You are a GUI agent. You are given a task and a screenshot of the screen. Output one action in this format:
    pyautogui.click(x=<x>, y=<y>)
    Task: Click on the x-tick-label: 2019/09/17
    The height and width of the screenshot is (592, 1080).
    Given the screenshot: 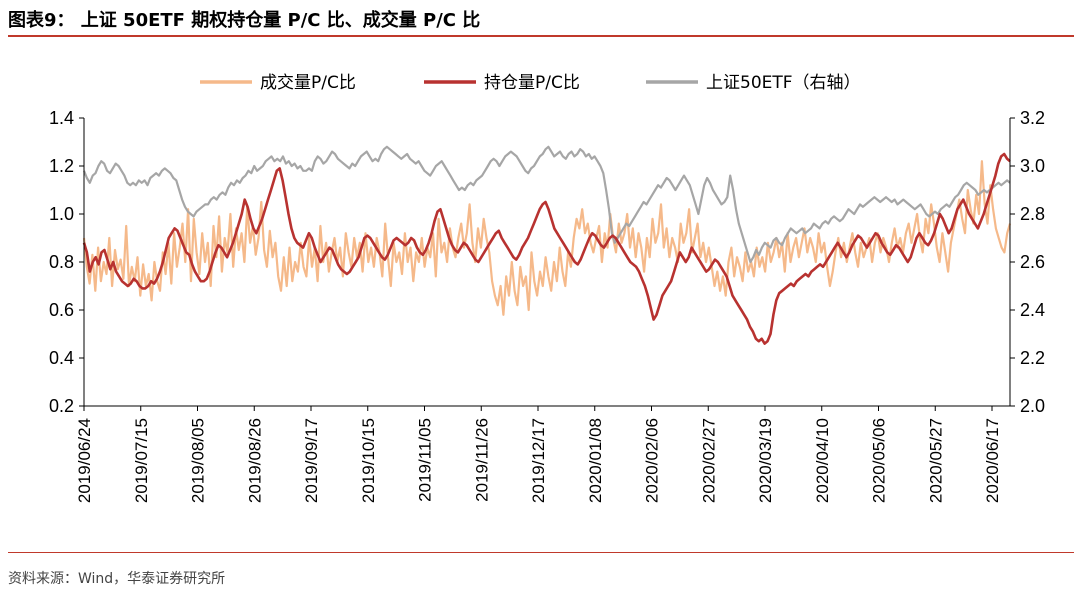 What is the action you would take?
    pyautogui.click(x=311, y=460)
    